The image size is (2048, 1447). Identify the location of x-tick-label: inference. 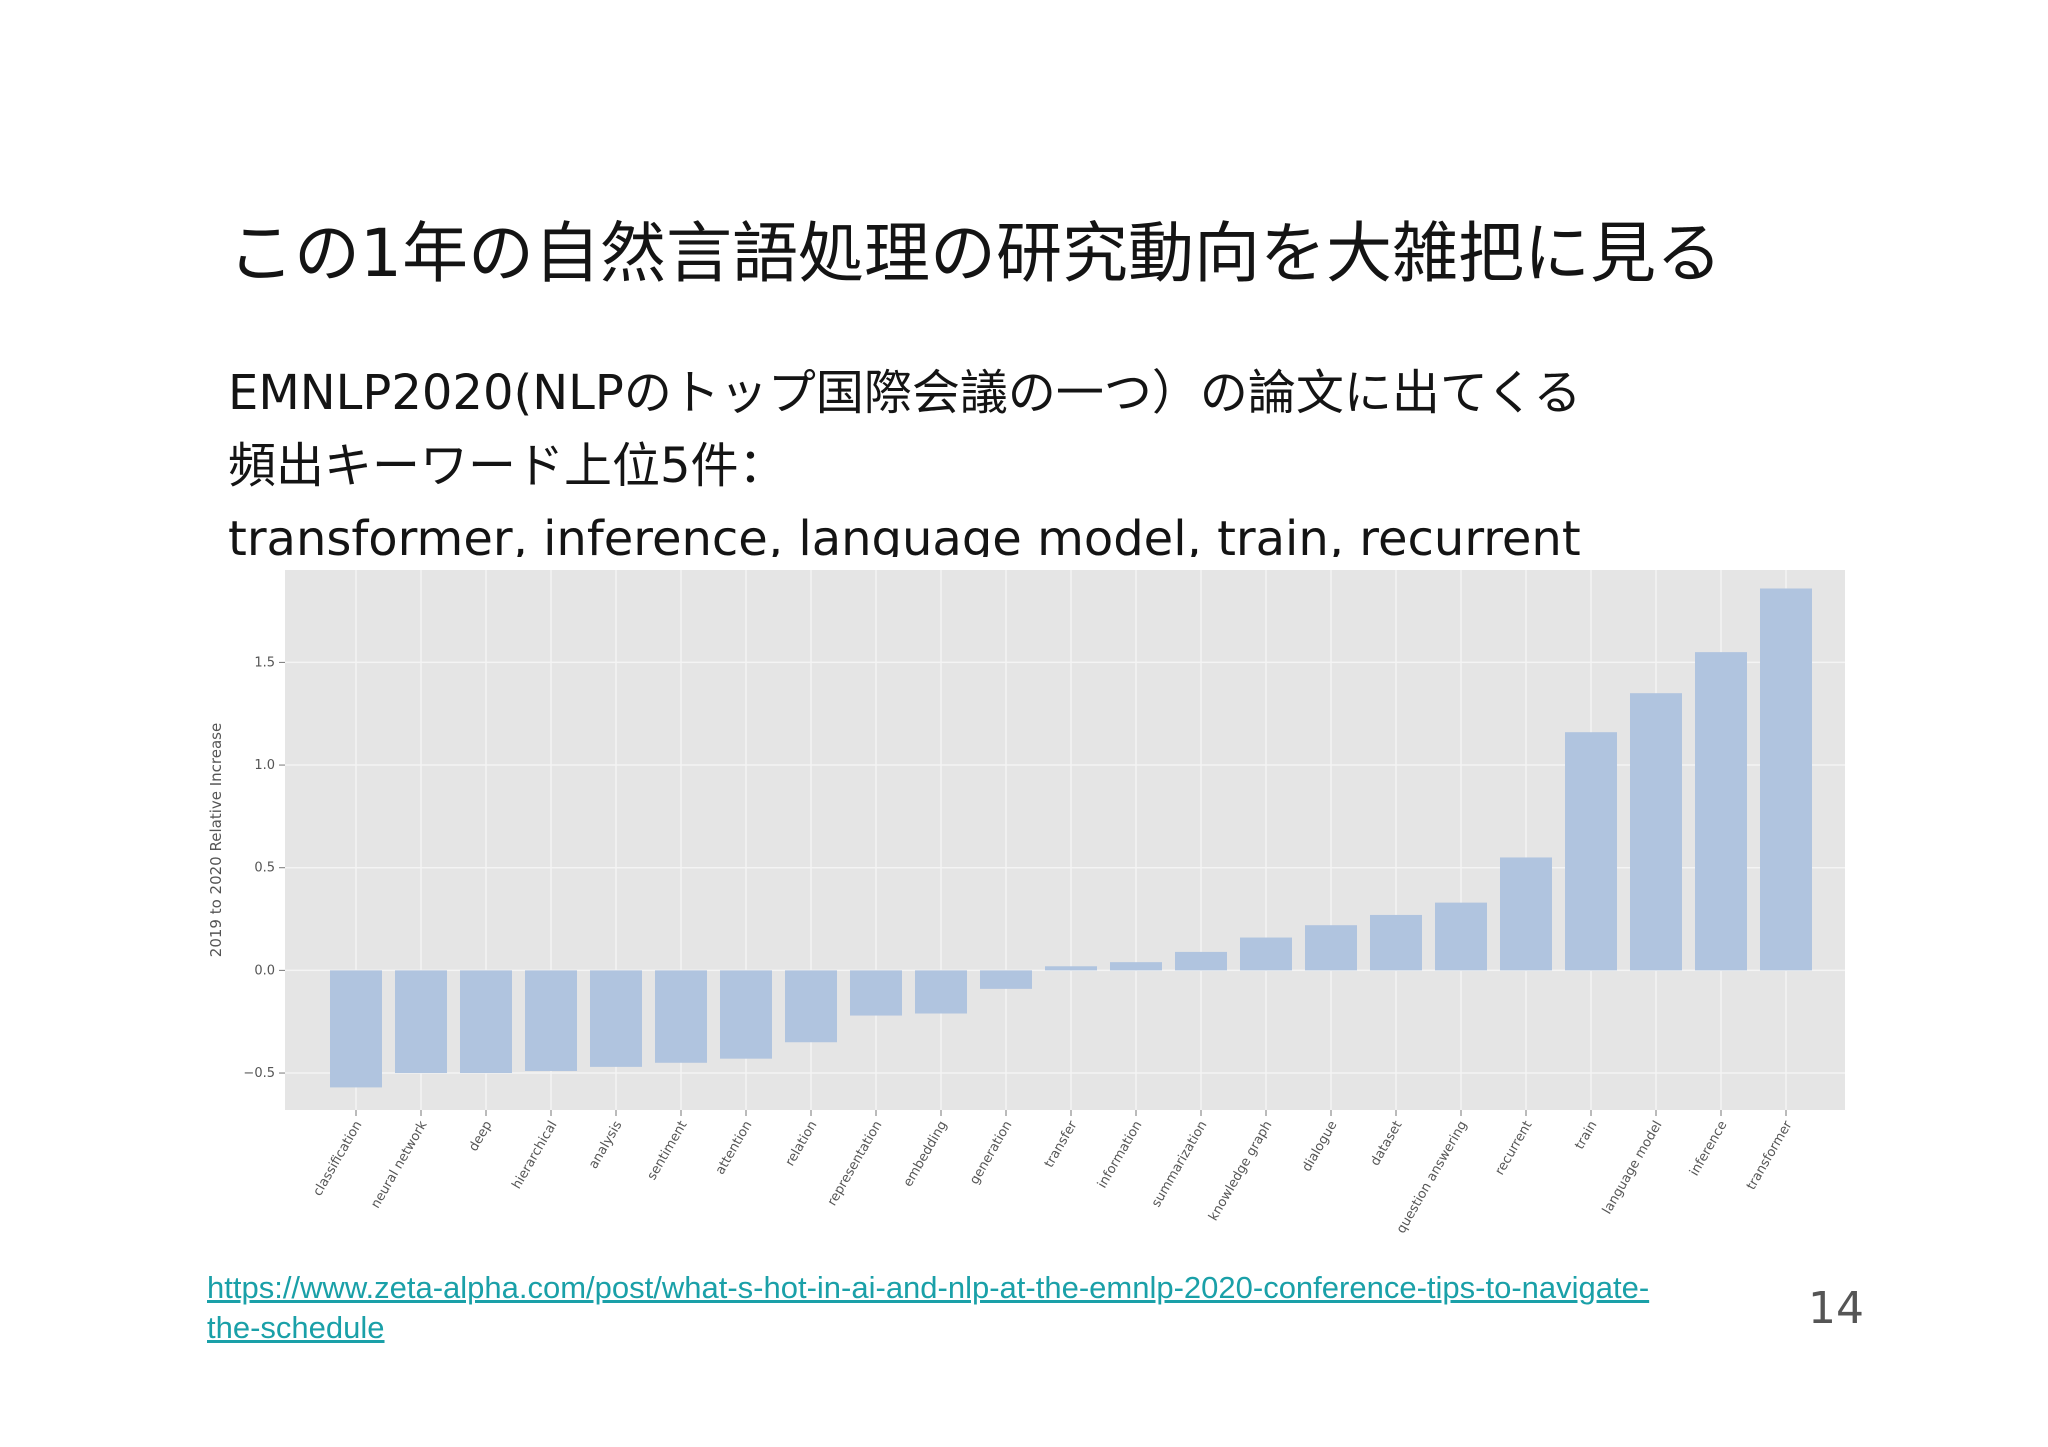
(1708, 1149).